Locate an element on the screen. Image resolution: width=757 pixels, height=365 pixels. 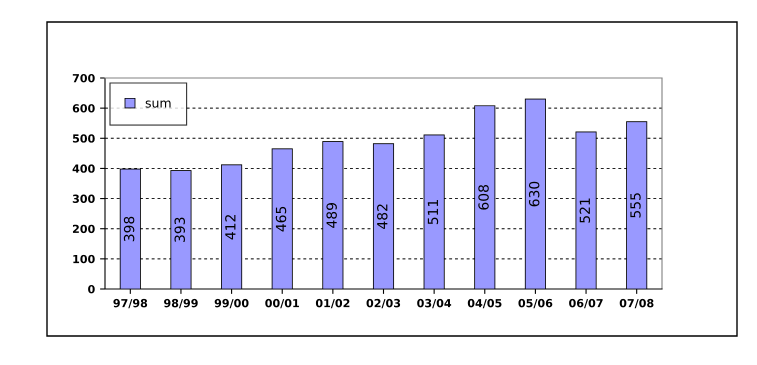
x-tick-label: 01/02 is located at coordinates (333, 303).